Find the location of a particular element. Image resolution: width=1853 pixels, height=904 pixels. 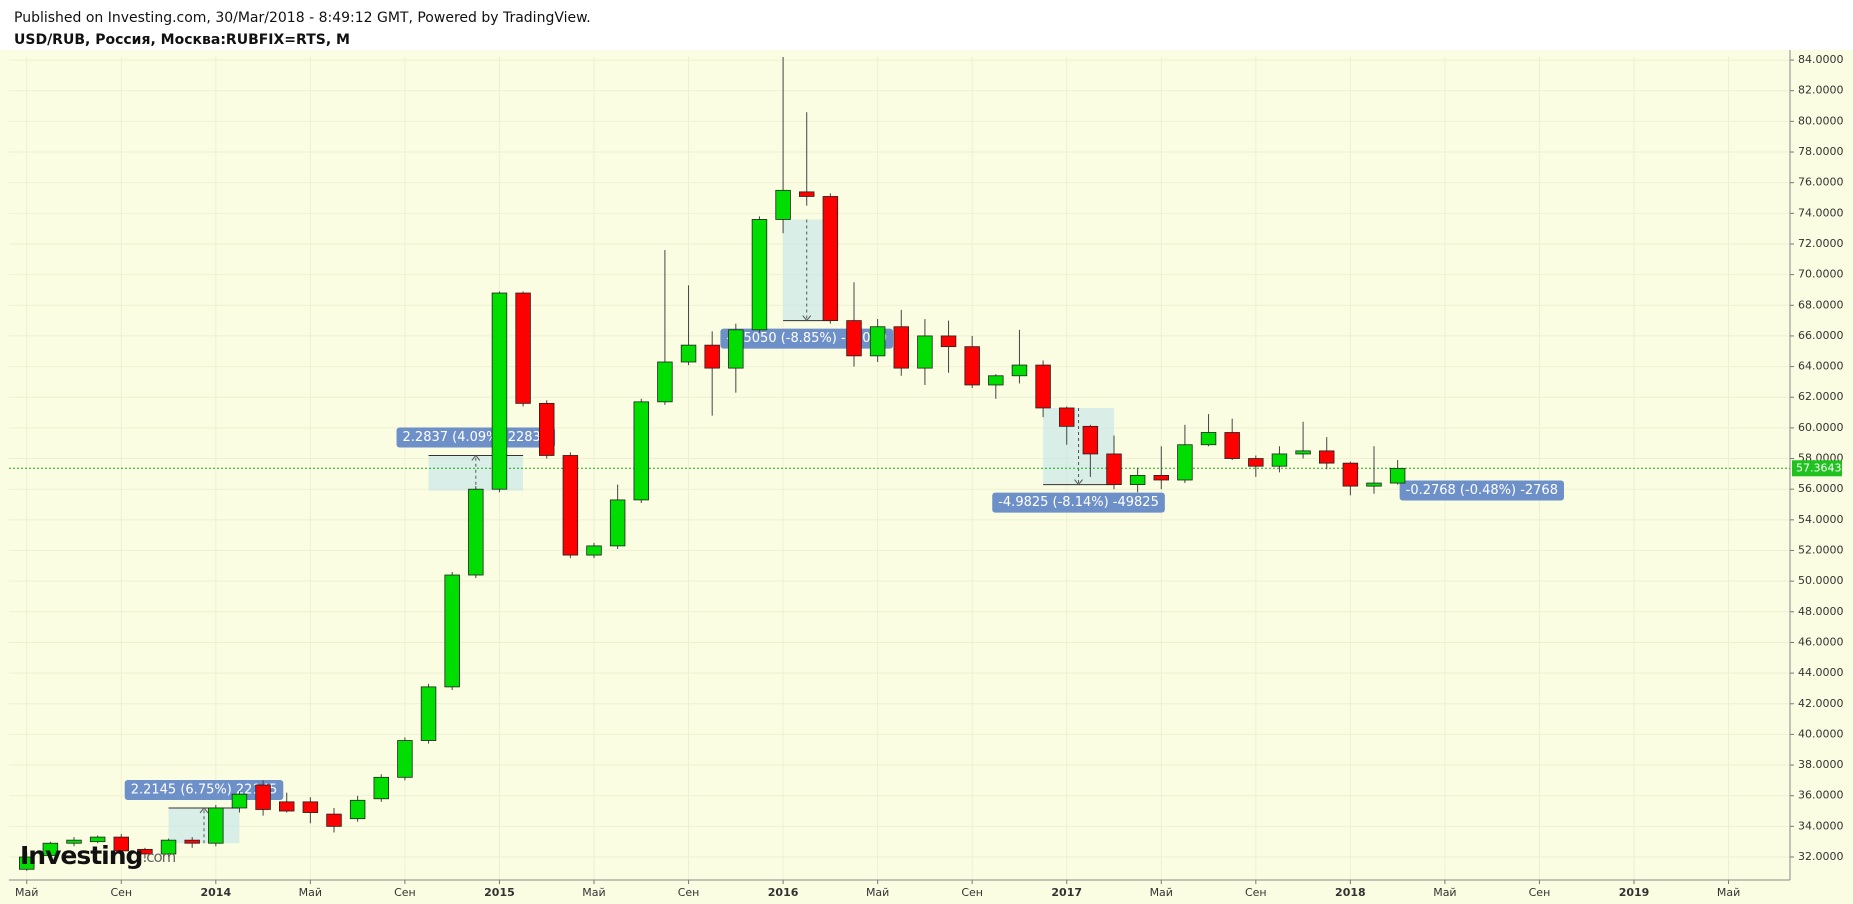

y-tick-label: 46.0000 is located at coordinates (1821, 641).